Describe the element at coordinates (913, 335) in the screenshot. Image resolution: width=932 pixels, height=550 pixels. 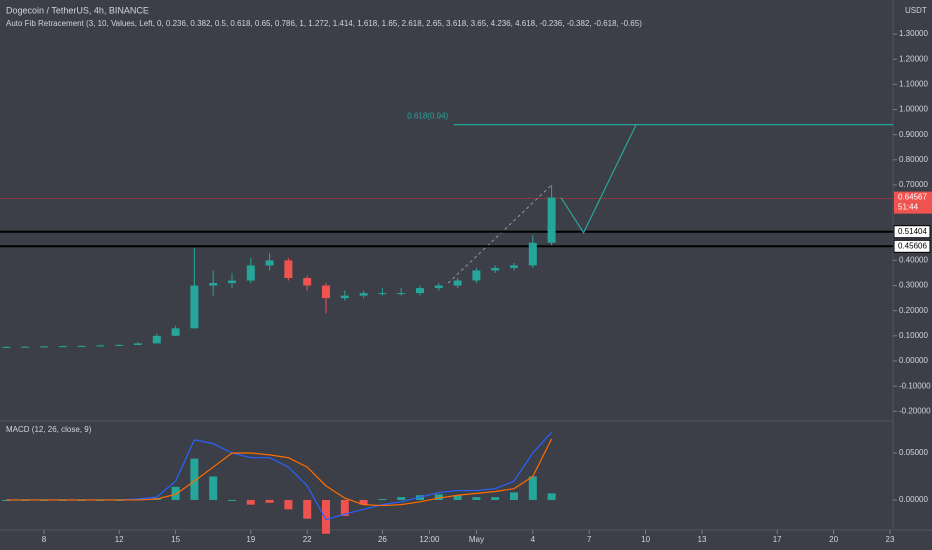
I see `y-tick-label: 0.10000` at that location.